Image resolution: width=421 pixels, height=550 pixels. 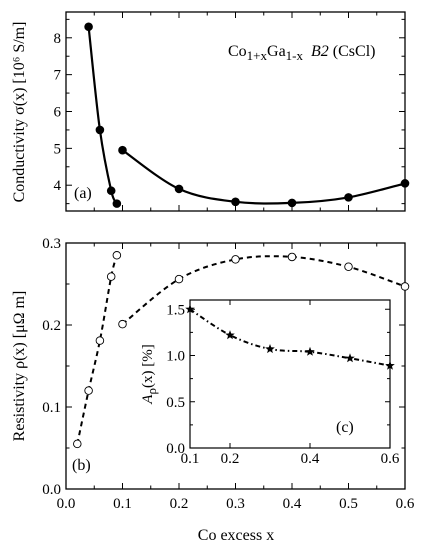 I want to click on xtick-label: 0.3, so click(x=235, y=504).